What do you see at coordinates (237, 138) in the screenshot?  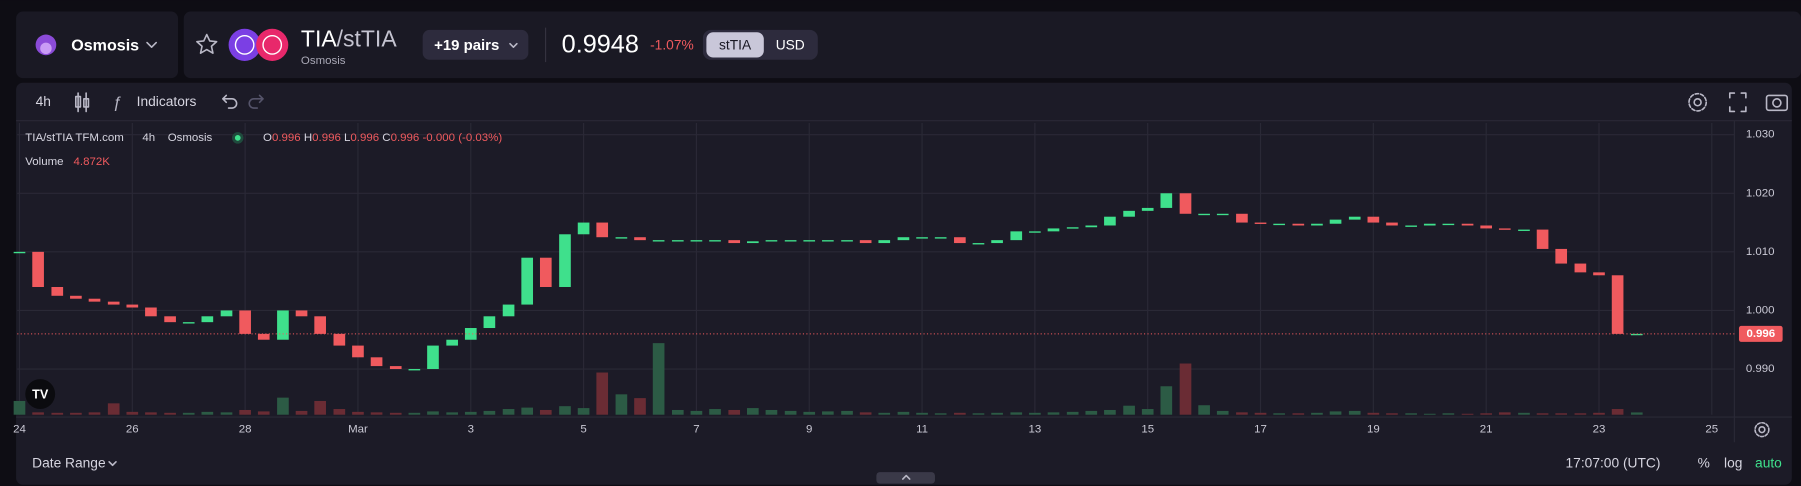 I see `status-dot` at bounding box center [237, 138].